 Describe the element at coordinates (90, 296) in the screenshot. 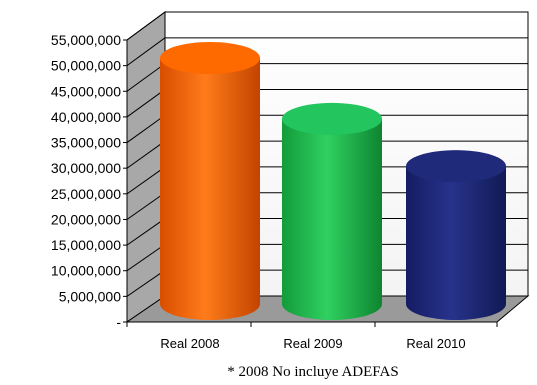

I see `y-tick-label: 5,000,000` at that location.